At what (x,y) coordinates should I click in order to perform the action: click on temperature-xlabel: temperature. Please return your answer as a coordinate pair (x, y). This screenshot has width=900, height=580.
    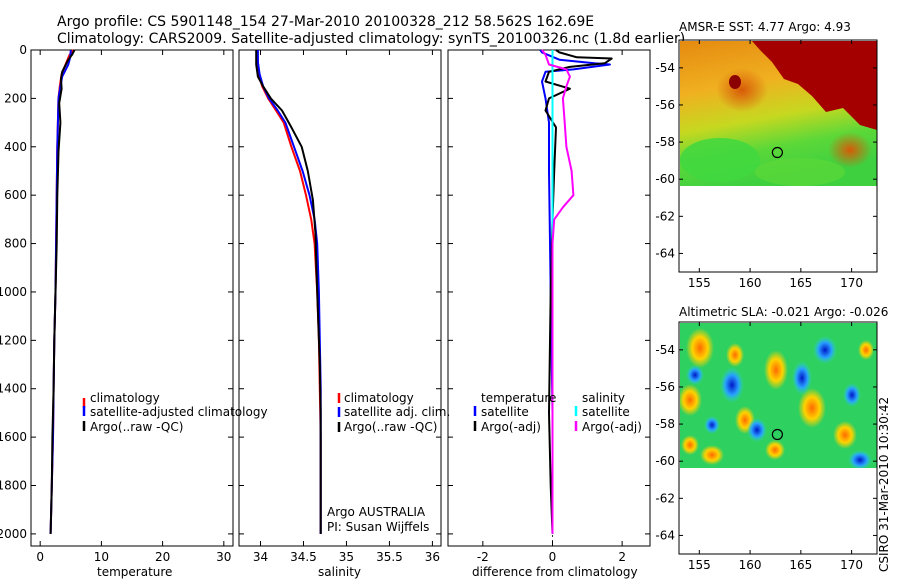
    Looking at the image, I should click on (134, 572).